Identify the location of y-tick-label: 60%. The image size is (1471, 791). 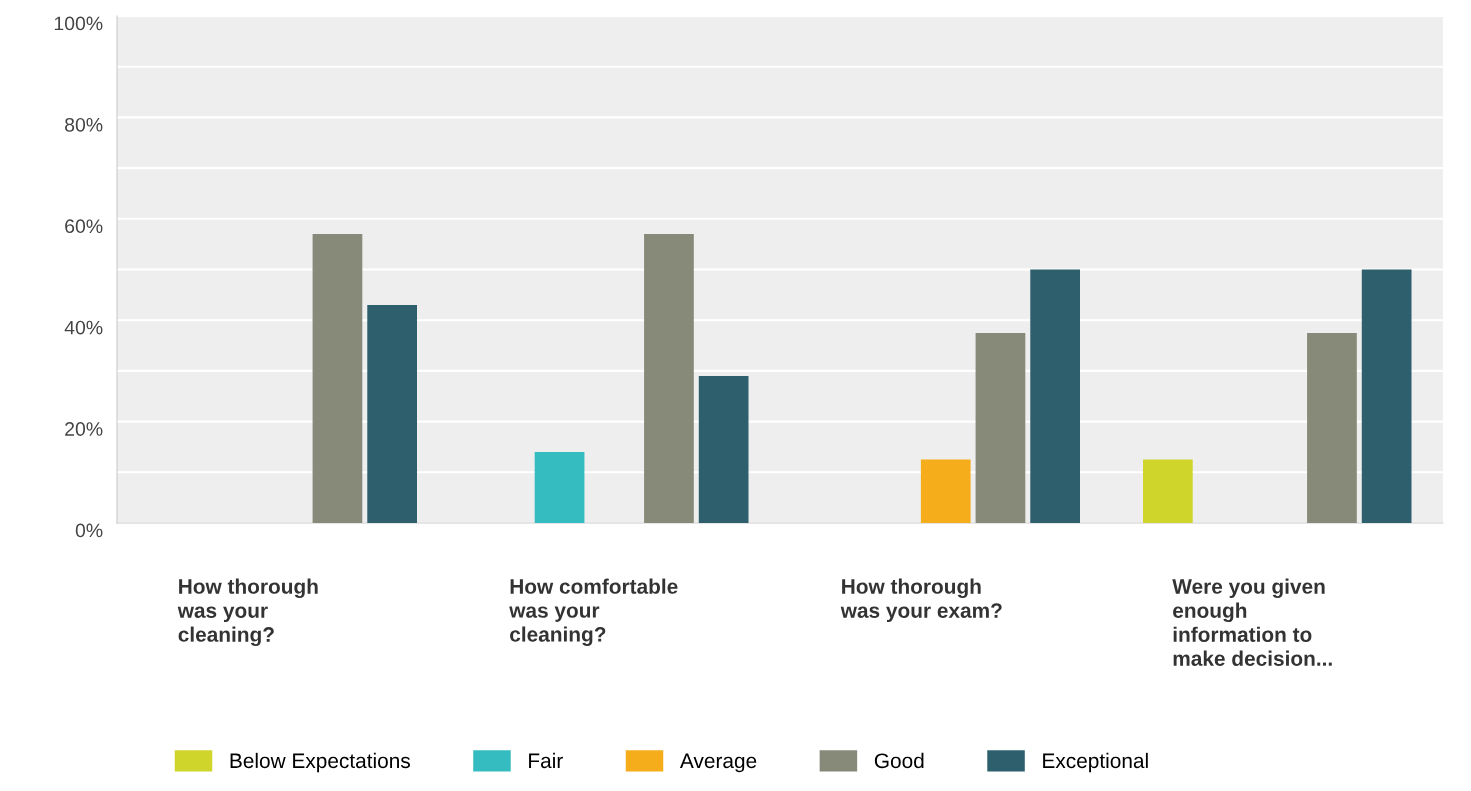
(84, 226).